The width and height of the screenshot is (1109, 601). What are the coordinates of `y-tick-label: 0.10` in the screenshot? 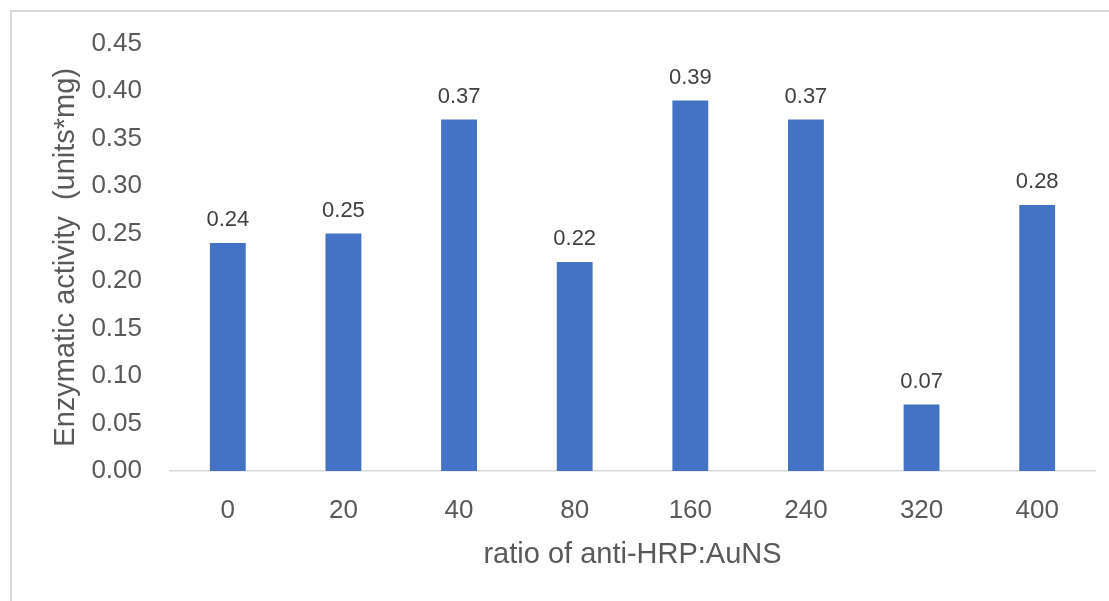 It's located at (116, 374).